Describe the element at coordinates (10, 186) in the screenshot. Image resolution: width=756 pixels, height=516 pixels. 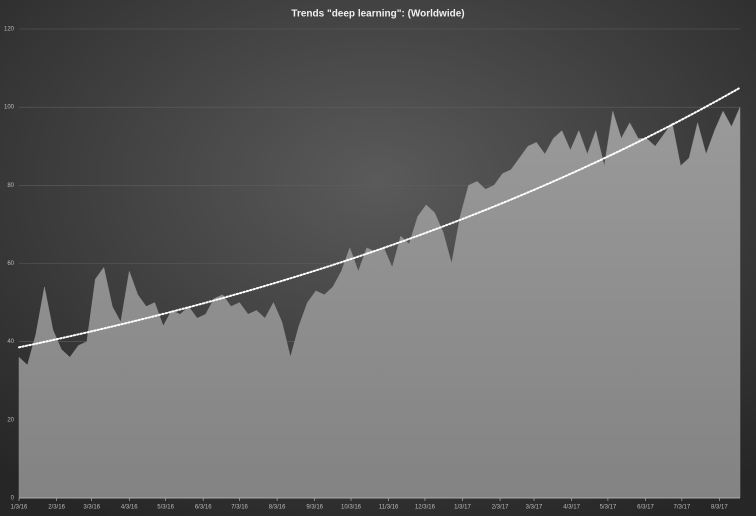
I see `y-tick-label: 80` at that location.